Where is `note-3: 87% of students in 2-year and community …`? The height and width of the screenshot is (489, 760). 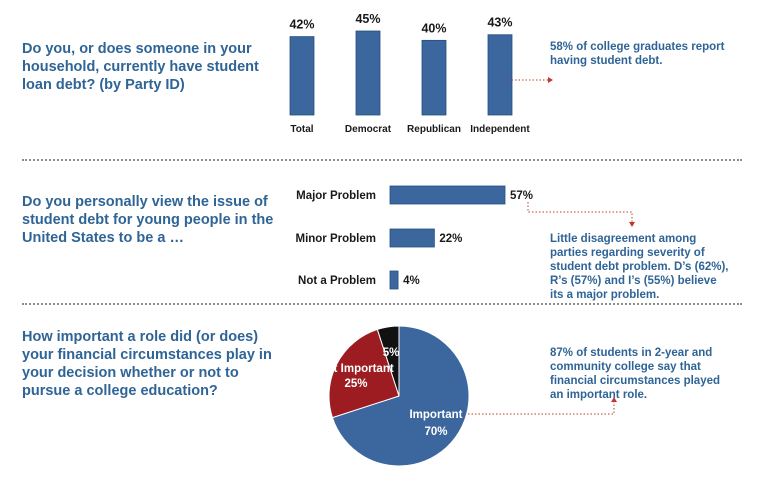
note-3: 87% of students in 2-year and community … is located at coordinates (635, 374).